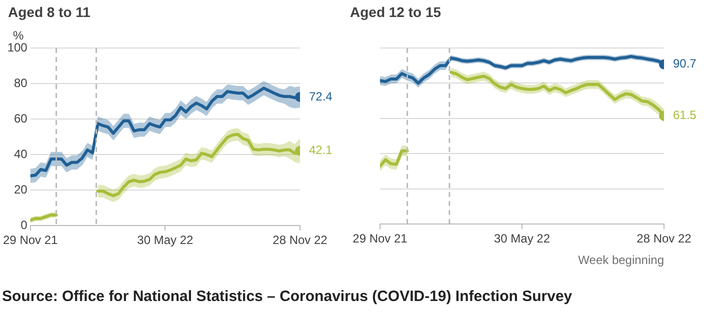 The width and height of the screenshot is (706, 312). Describe the element at coordinates (321, 96) in the screenshot. I see `annotation: 72.4` at that location.